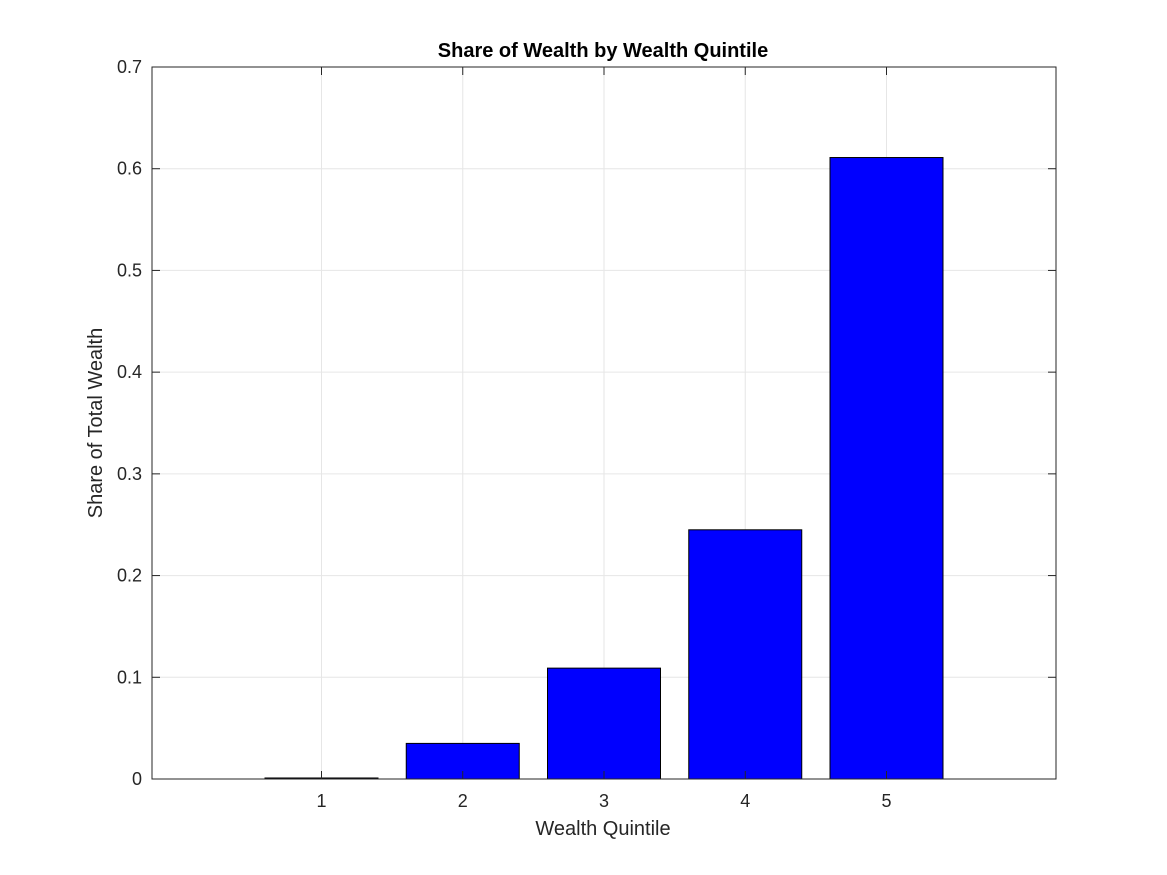  What do you see at coordinates (602, 829) in the screenshot?
I see `x-axis-label: Wealth Quintile` at bounding box center [602, 829].